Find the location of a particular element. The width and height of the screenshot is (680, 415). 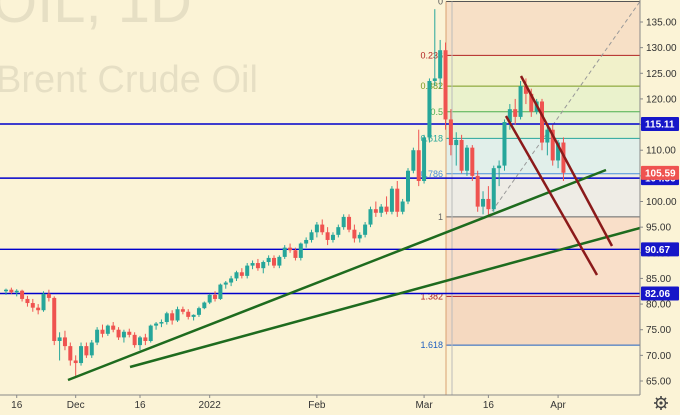

x-tick-label: Feb is located at coordinates (317, 405).